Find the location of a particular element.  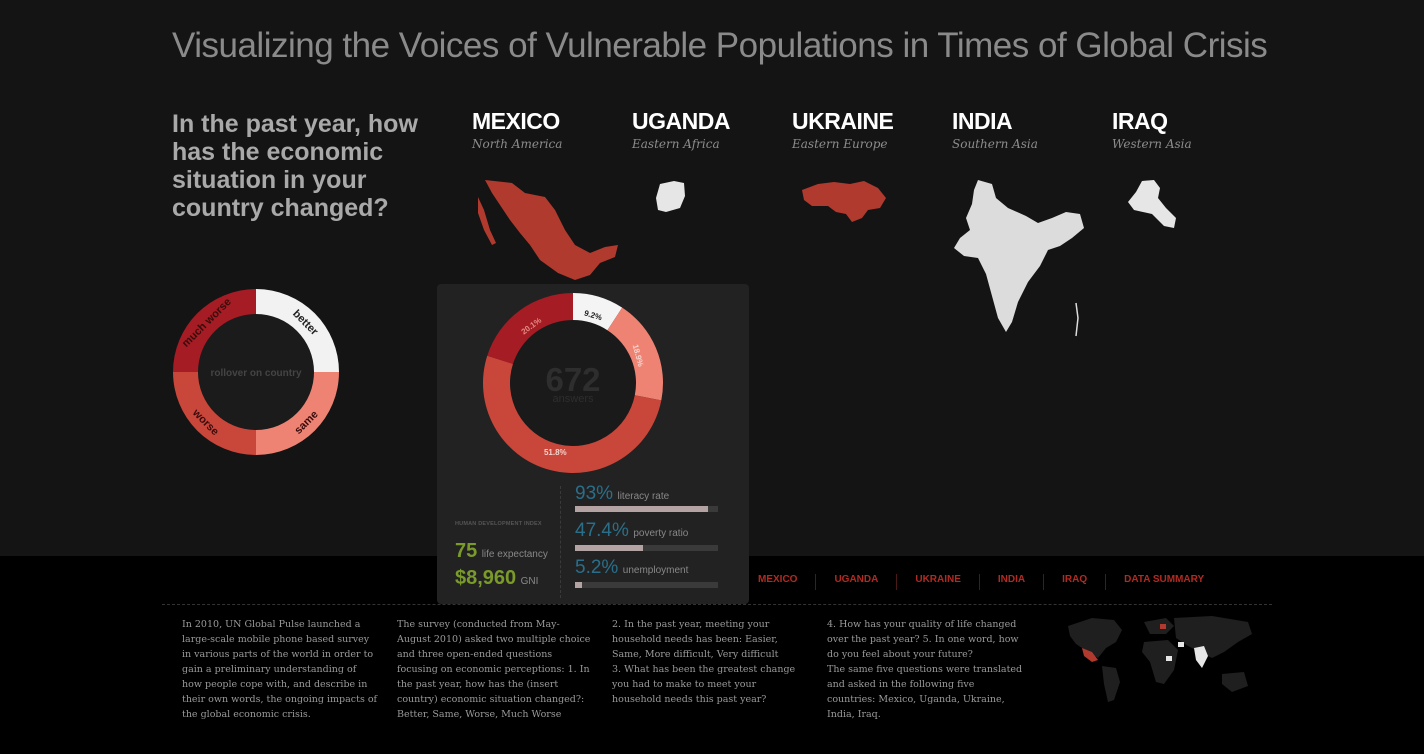

literacy-value: 93% is located at coordinates (594, 493).